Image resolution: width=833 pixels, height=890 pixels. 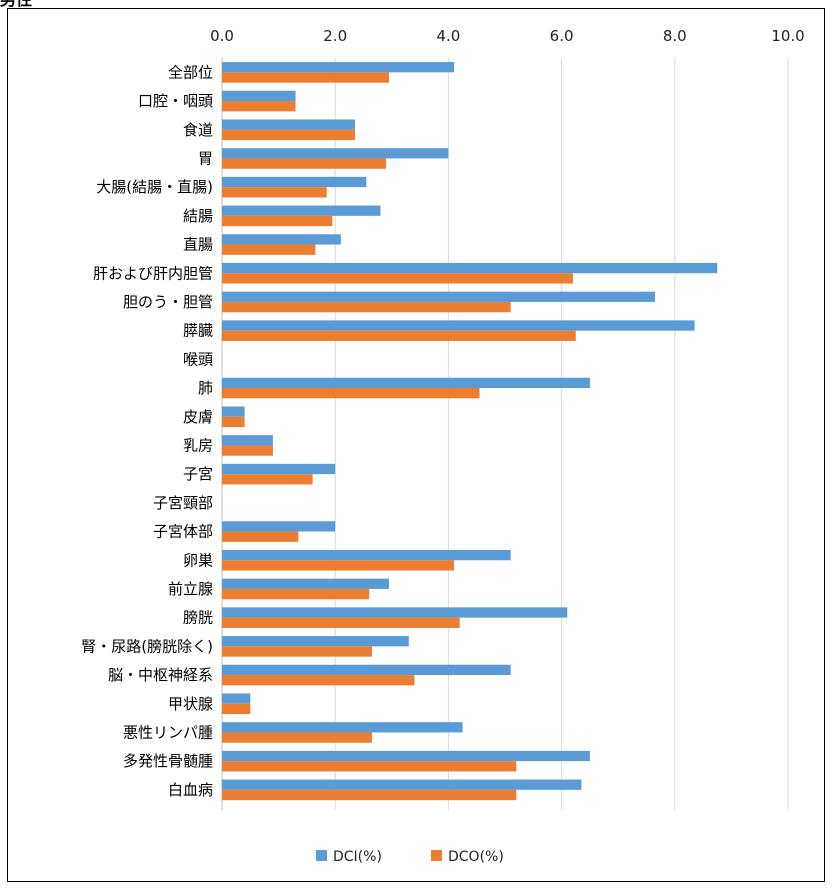 I want to click on category-label: 結腸, so click(x=198, y=216).